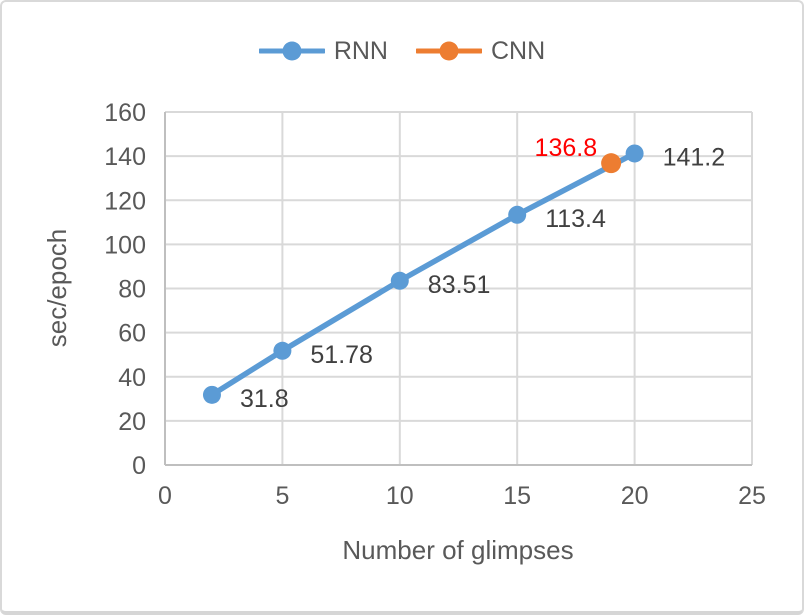  I want to click on rnn-data-label: 31.8, so click(264, 399).